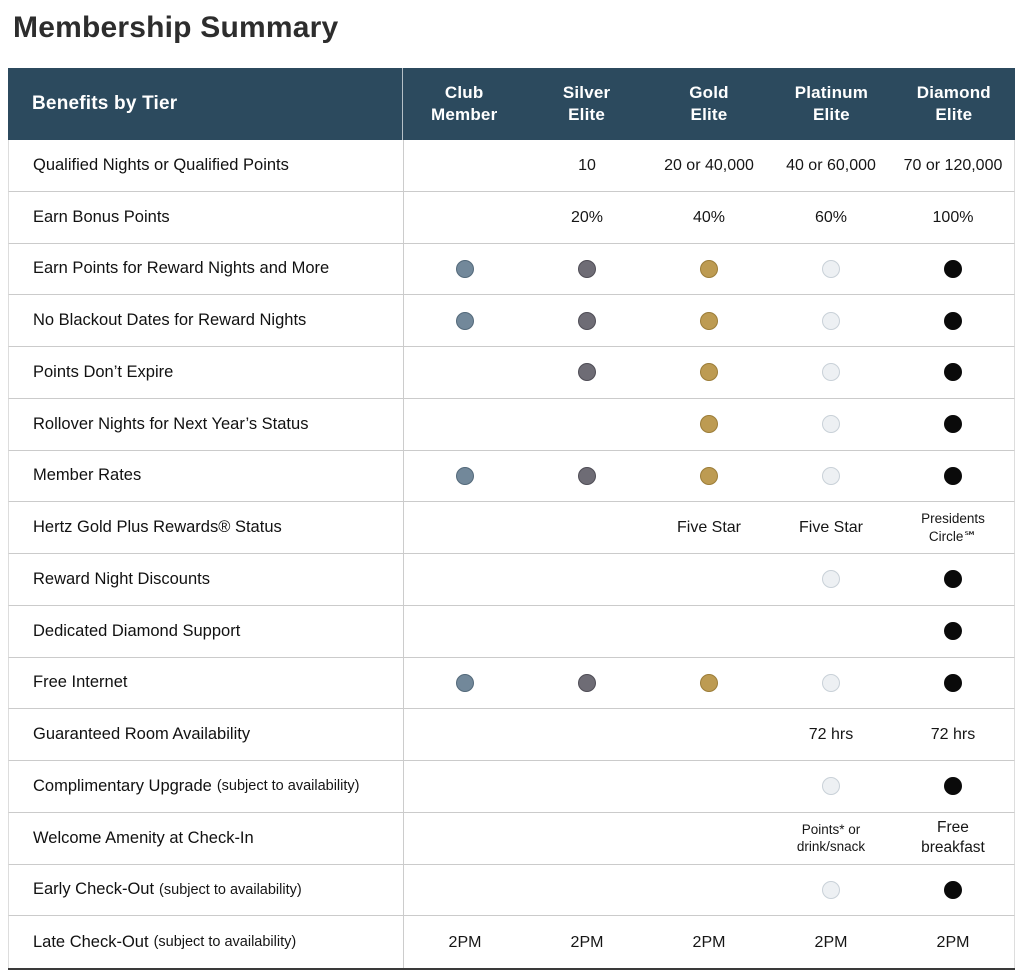  I want to click on row-label-cell: Qualified Nights or Qualified Points, so click(206, 165).